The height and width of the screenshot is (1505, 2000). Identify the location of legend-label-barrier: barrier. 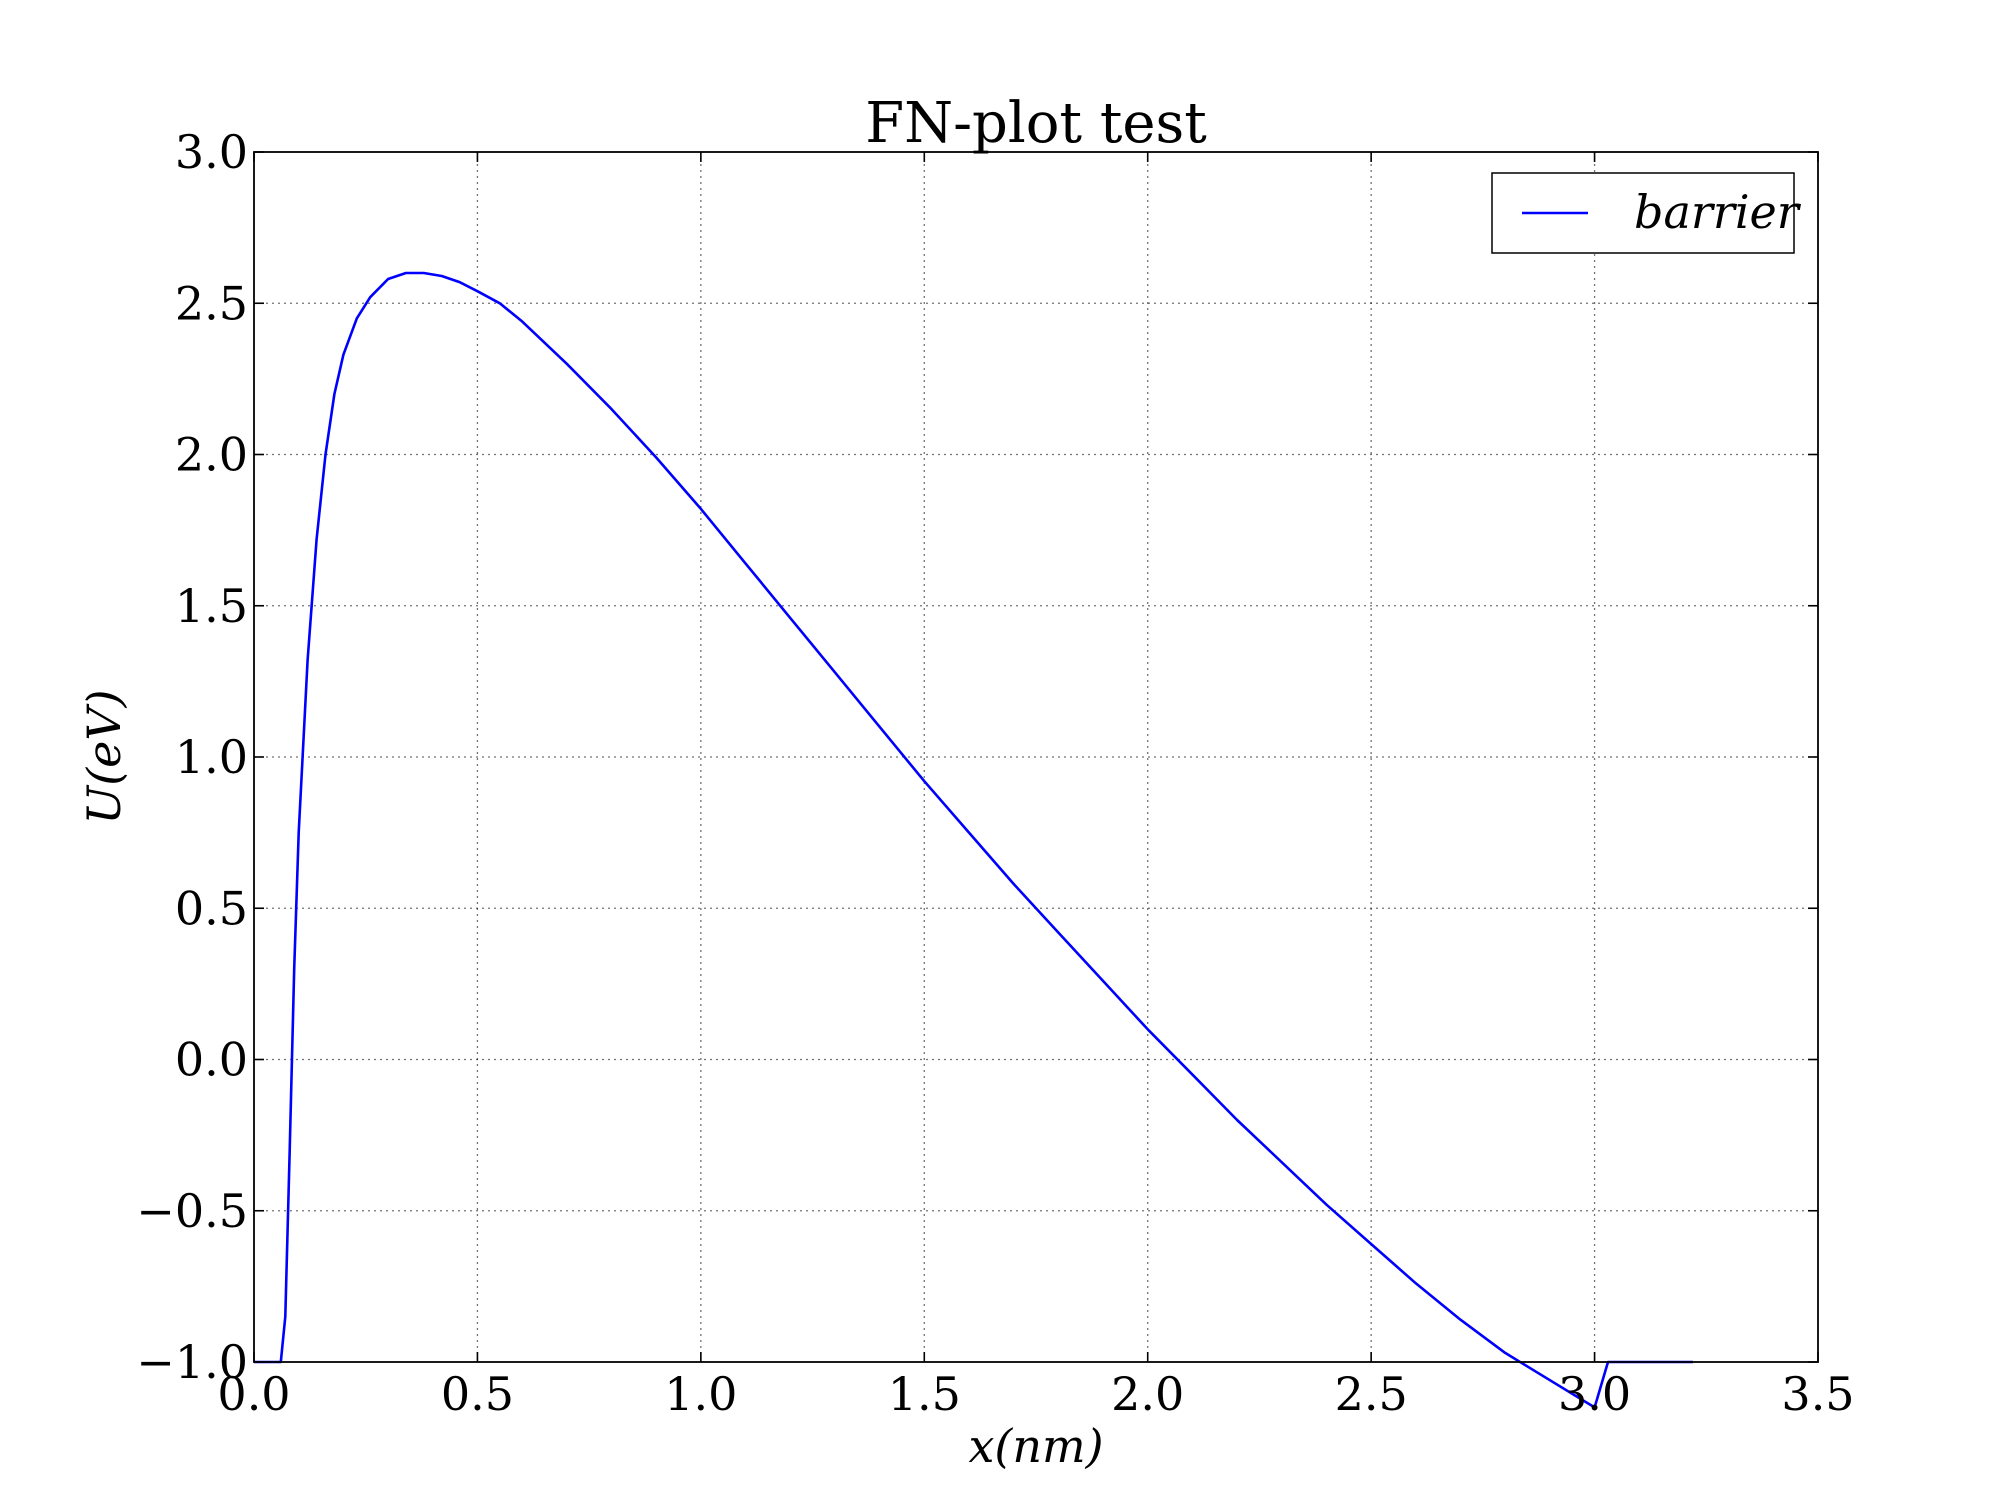
(1718, 212).